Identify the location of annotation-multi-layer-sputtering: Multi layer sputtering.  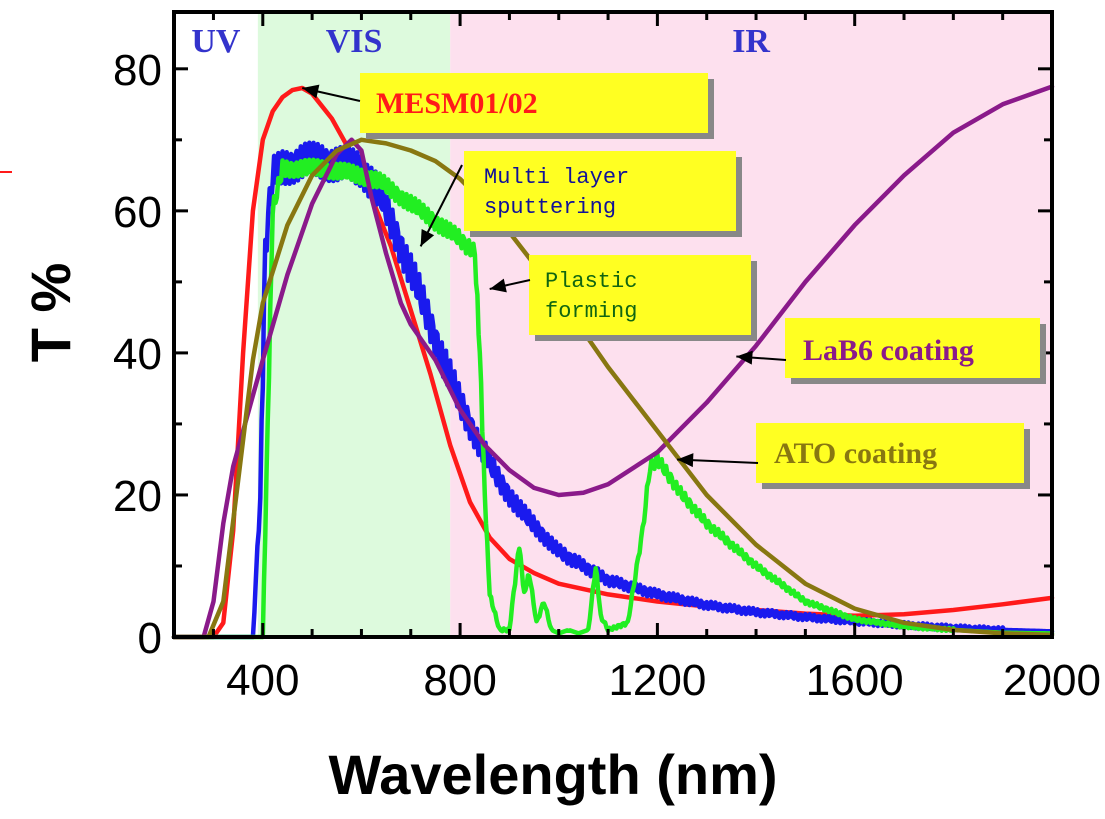
(580, 199).